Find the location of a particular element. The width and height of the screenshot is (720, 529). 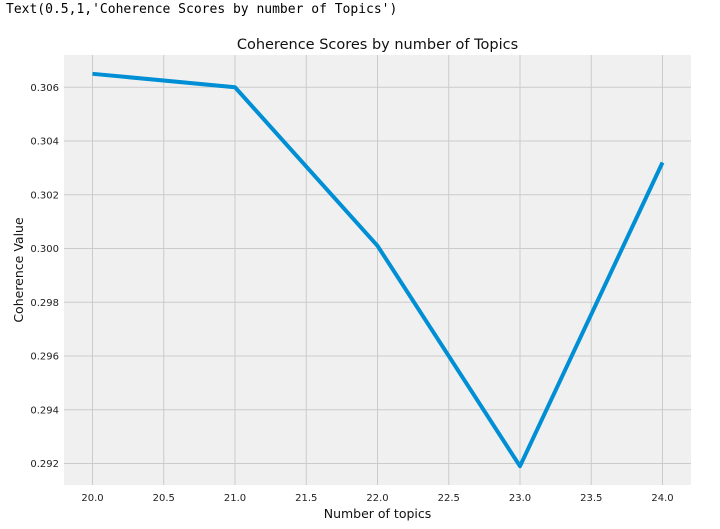

y-tick-label: 0.300 is located at coordinates (44, 249).